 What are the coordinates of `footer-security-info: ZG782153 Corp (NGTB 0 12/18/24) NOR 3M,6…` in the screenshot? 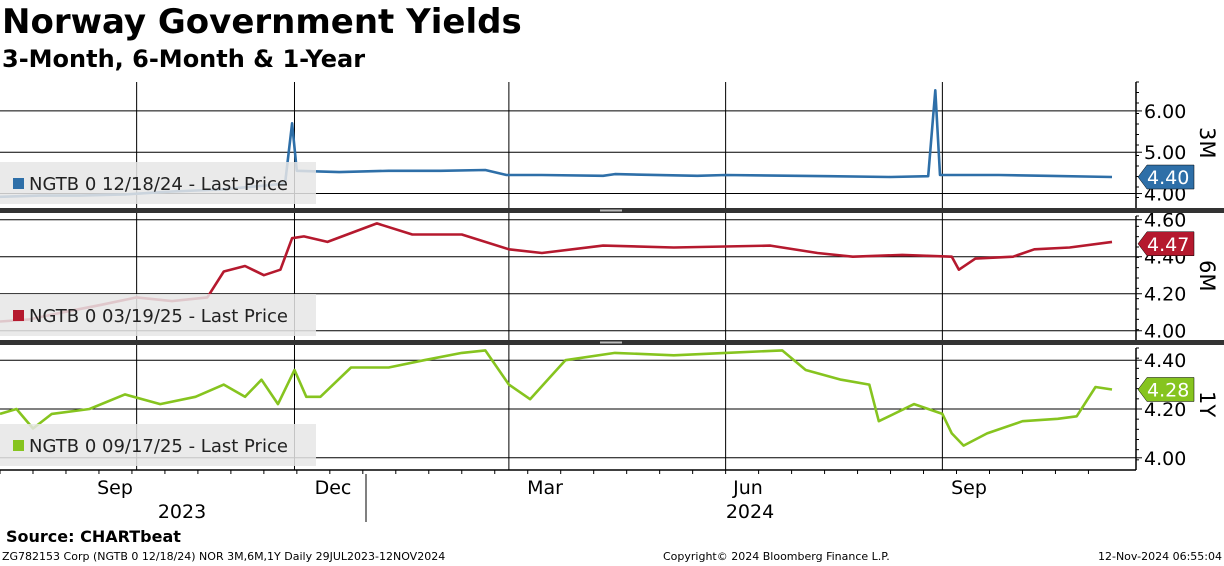 It's located at (224, 556).